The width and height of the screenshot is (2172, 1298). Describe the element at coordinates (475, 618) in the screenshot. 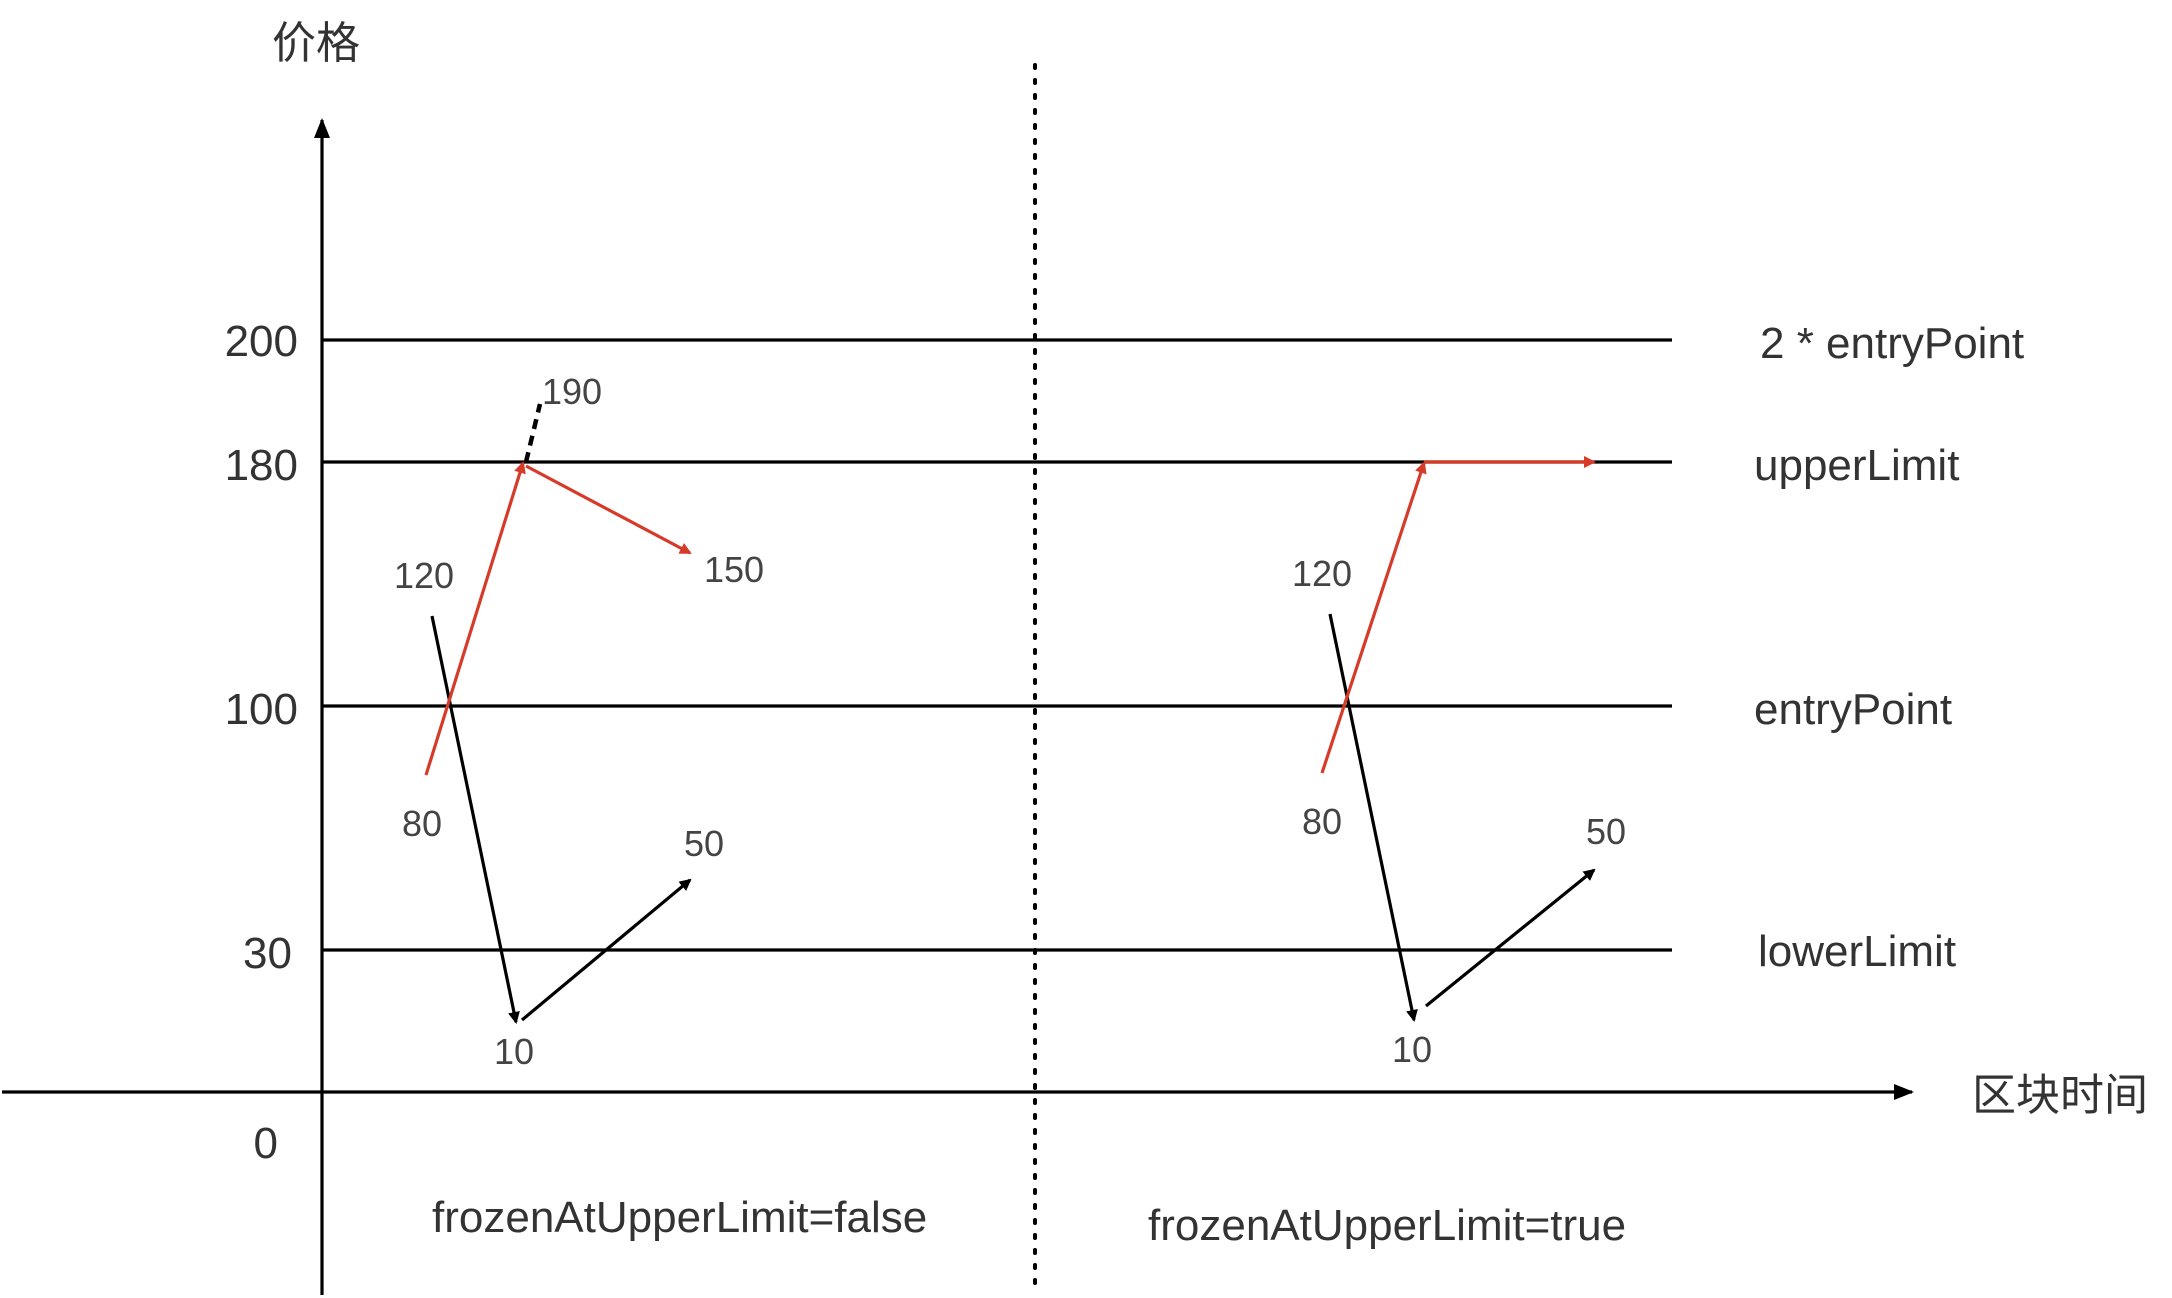

I see `left-red-rise-arrow` at that location.